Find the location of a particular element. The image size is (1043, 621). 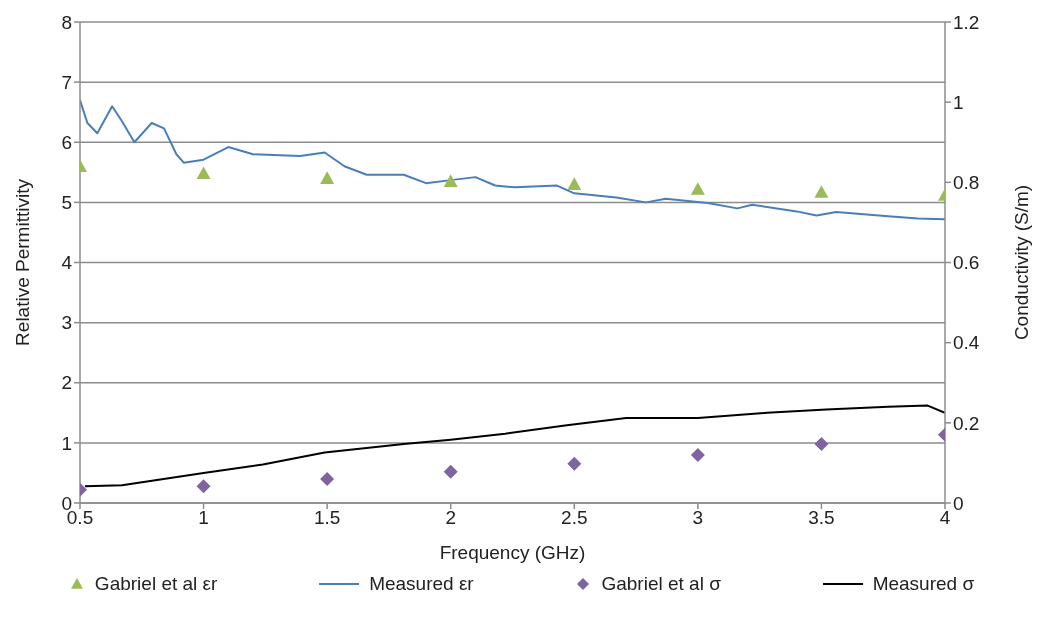

x-tick-label: 3 is located at coordinates (698, 518).